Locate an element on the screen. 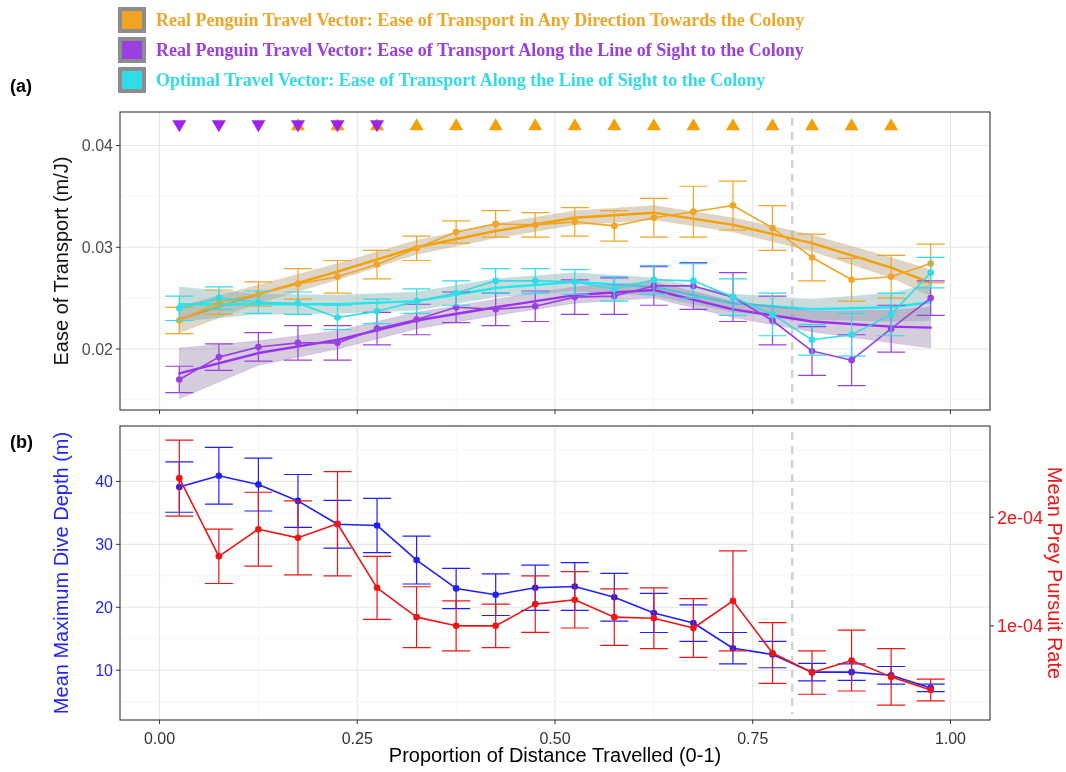 The width and height of the screenshot is (1066, 772). legend-label: Real Penguin Travel Vector: Ease of Transport in Any Direction Towards the Colony is located at coordinates (480, 20).